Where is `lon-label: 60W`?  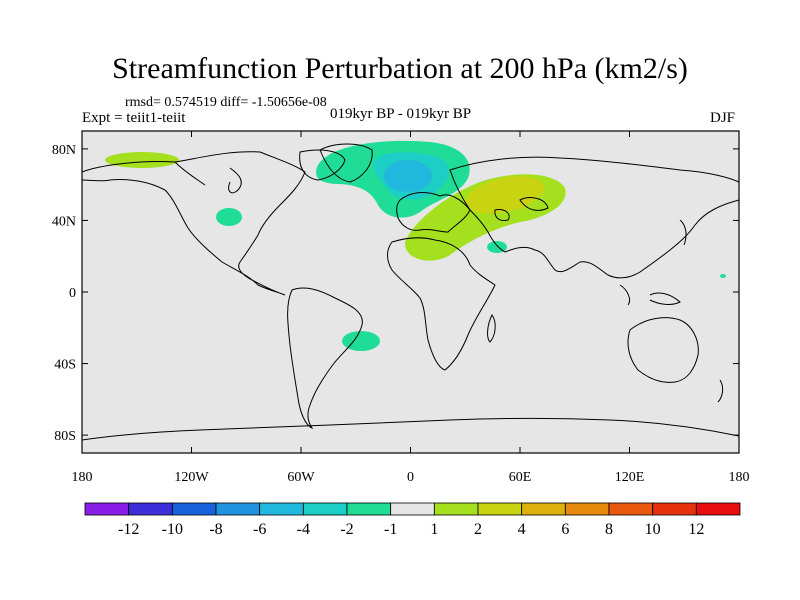 lon-label: 60W is located at coordinates (301, 477).